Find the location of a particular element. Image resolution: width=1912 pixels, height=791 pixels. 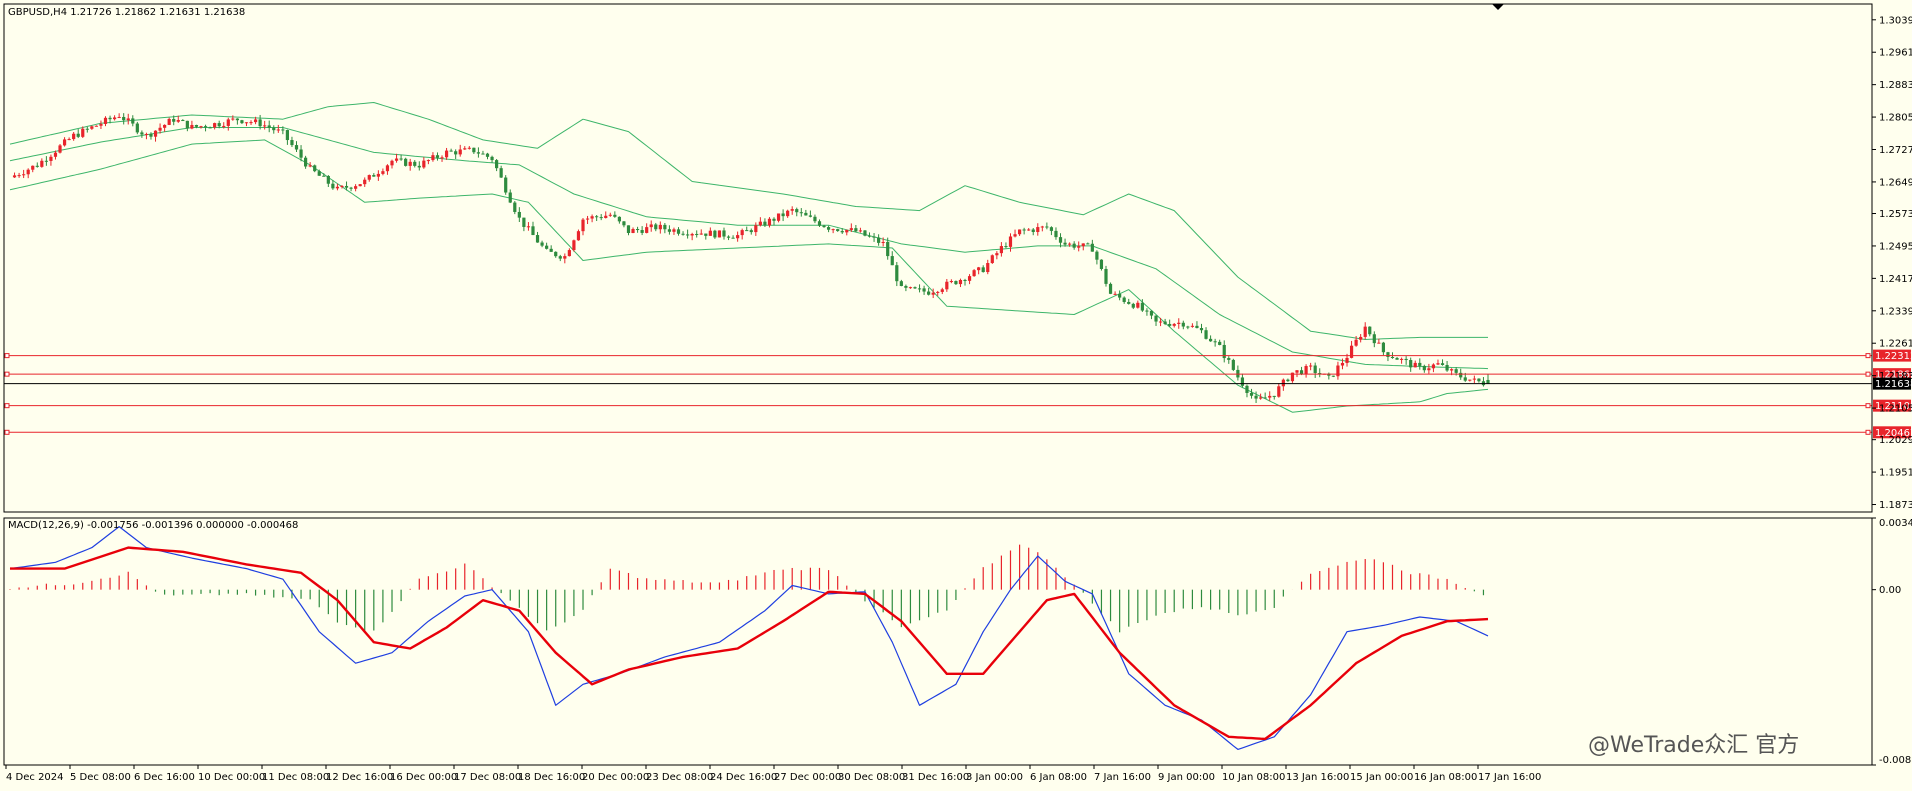

level-price-label: 1.21866 is located at coordinates (1893, 375).